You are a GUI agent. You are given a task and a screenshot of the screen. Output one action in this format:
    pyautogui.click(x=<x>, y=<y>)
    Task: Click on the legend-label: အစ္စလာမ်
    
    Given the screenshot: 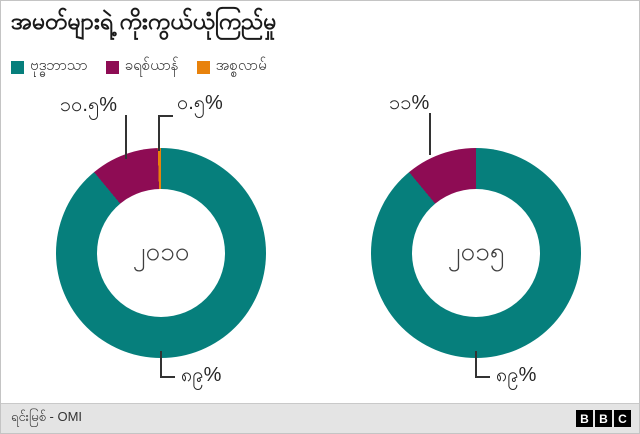 What is the action you would take?
    pyautogui.click(x=241, y=65)
    